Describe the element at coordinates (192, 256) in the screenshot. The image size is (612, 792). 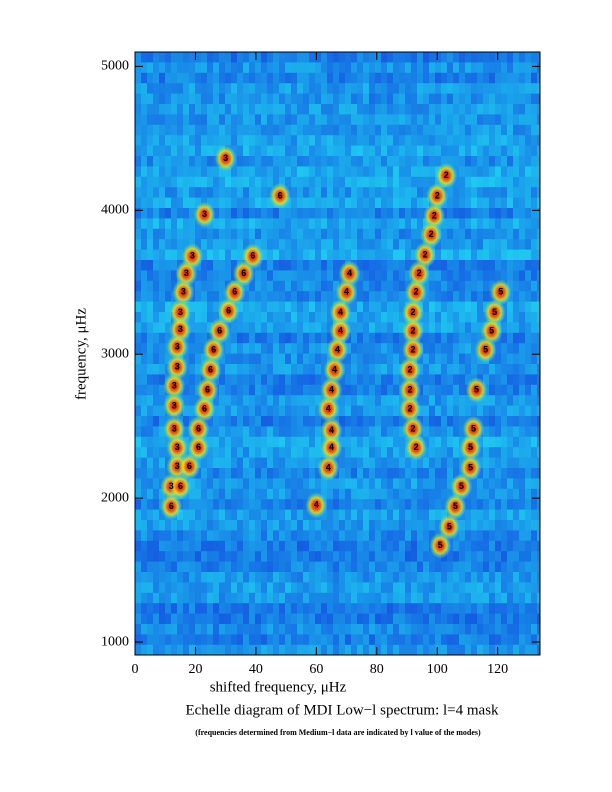
I see `mode-label: 3` at that location.